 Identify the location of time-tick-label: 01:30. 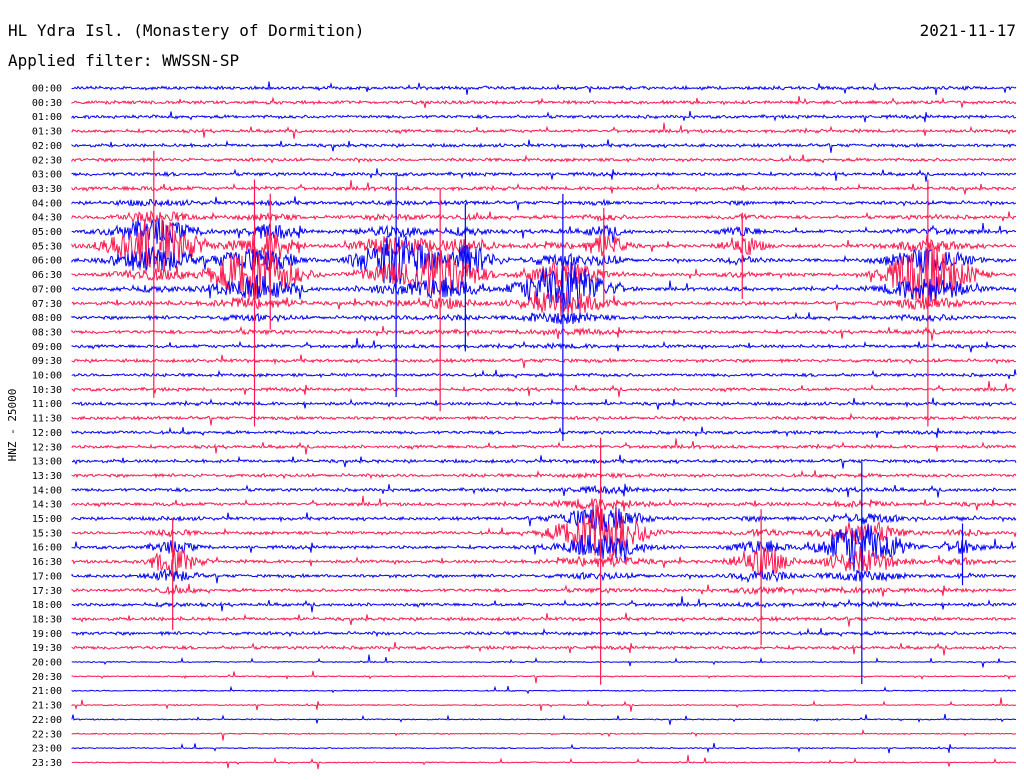
(47, 132).